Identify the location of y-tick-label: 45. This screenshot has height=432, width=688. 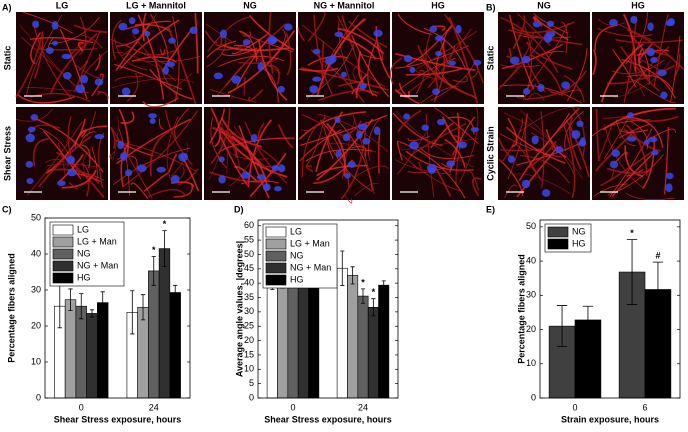
(249, 268).